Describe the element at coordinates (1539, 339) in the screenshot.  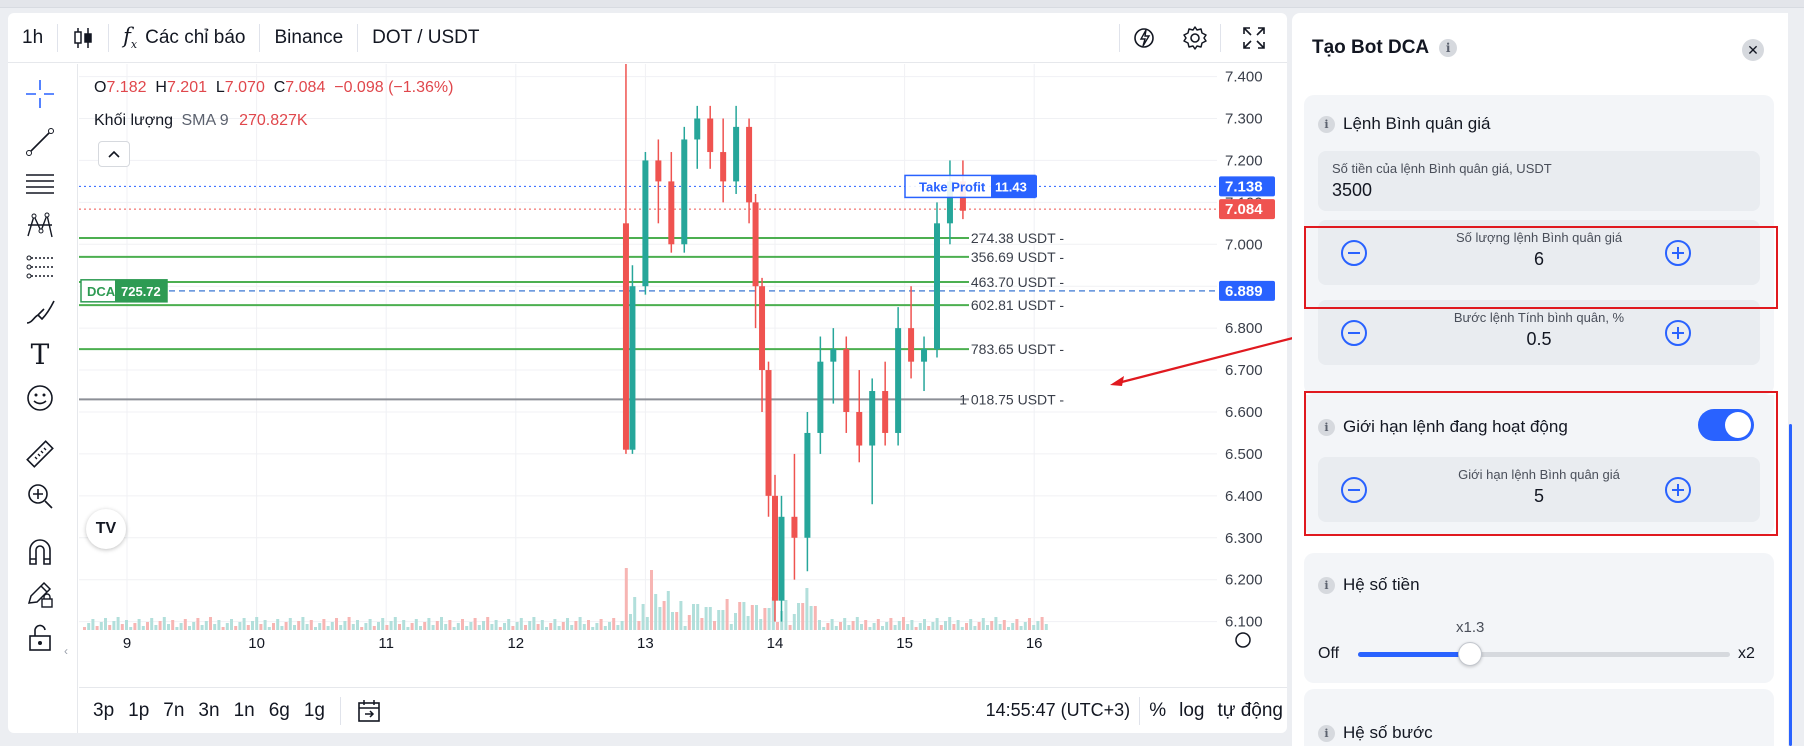
I see `step-value: 0.5` at that location.